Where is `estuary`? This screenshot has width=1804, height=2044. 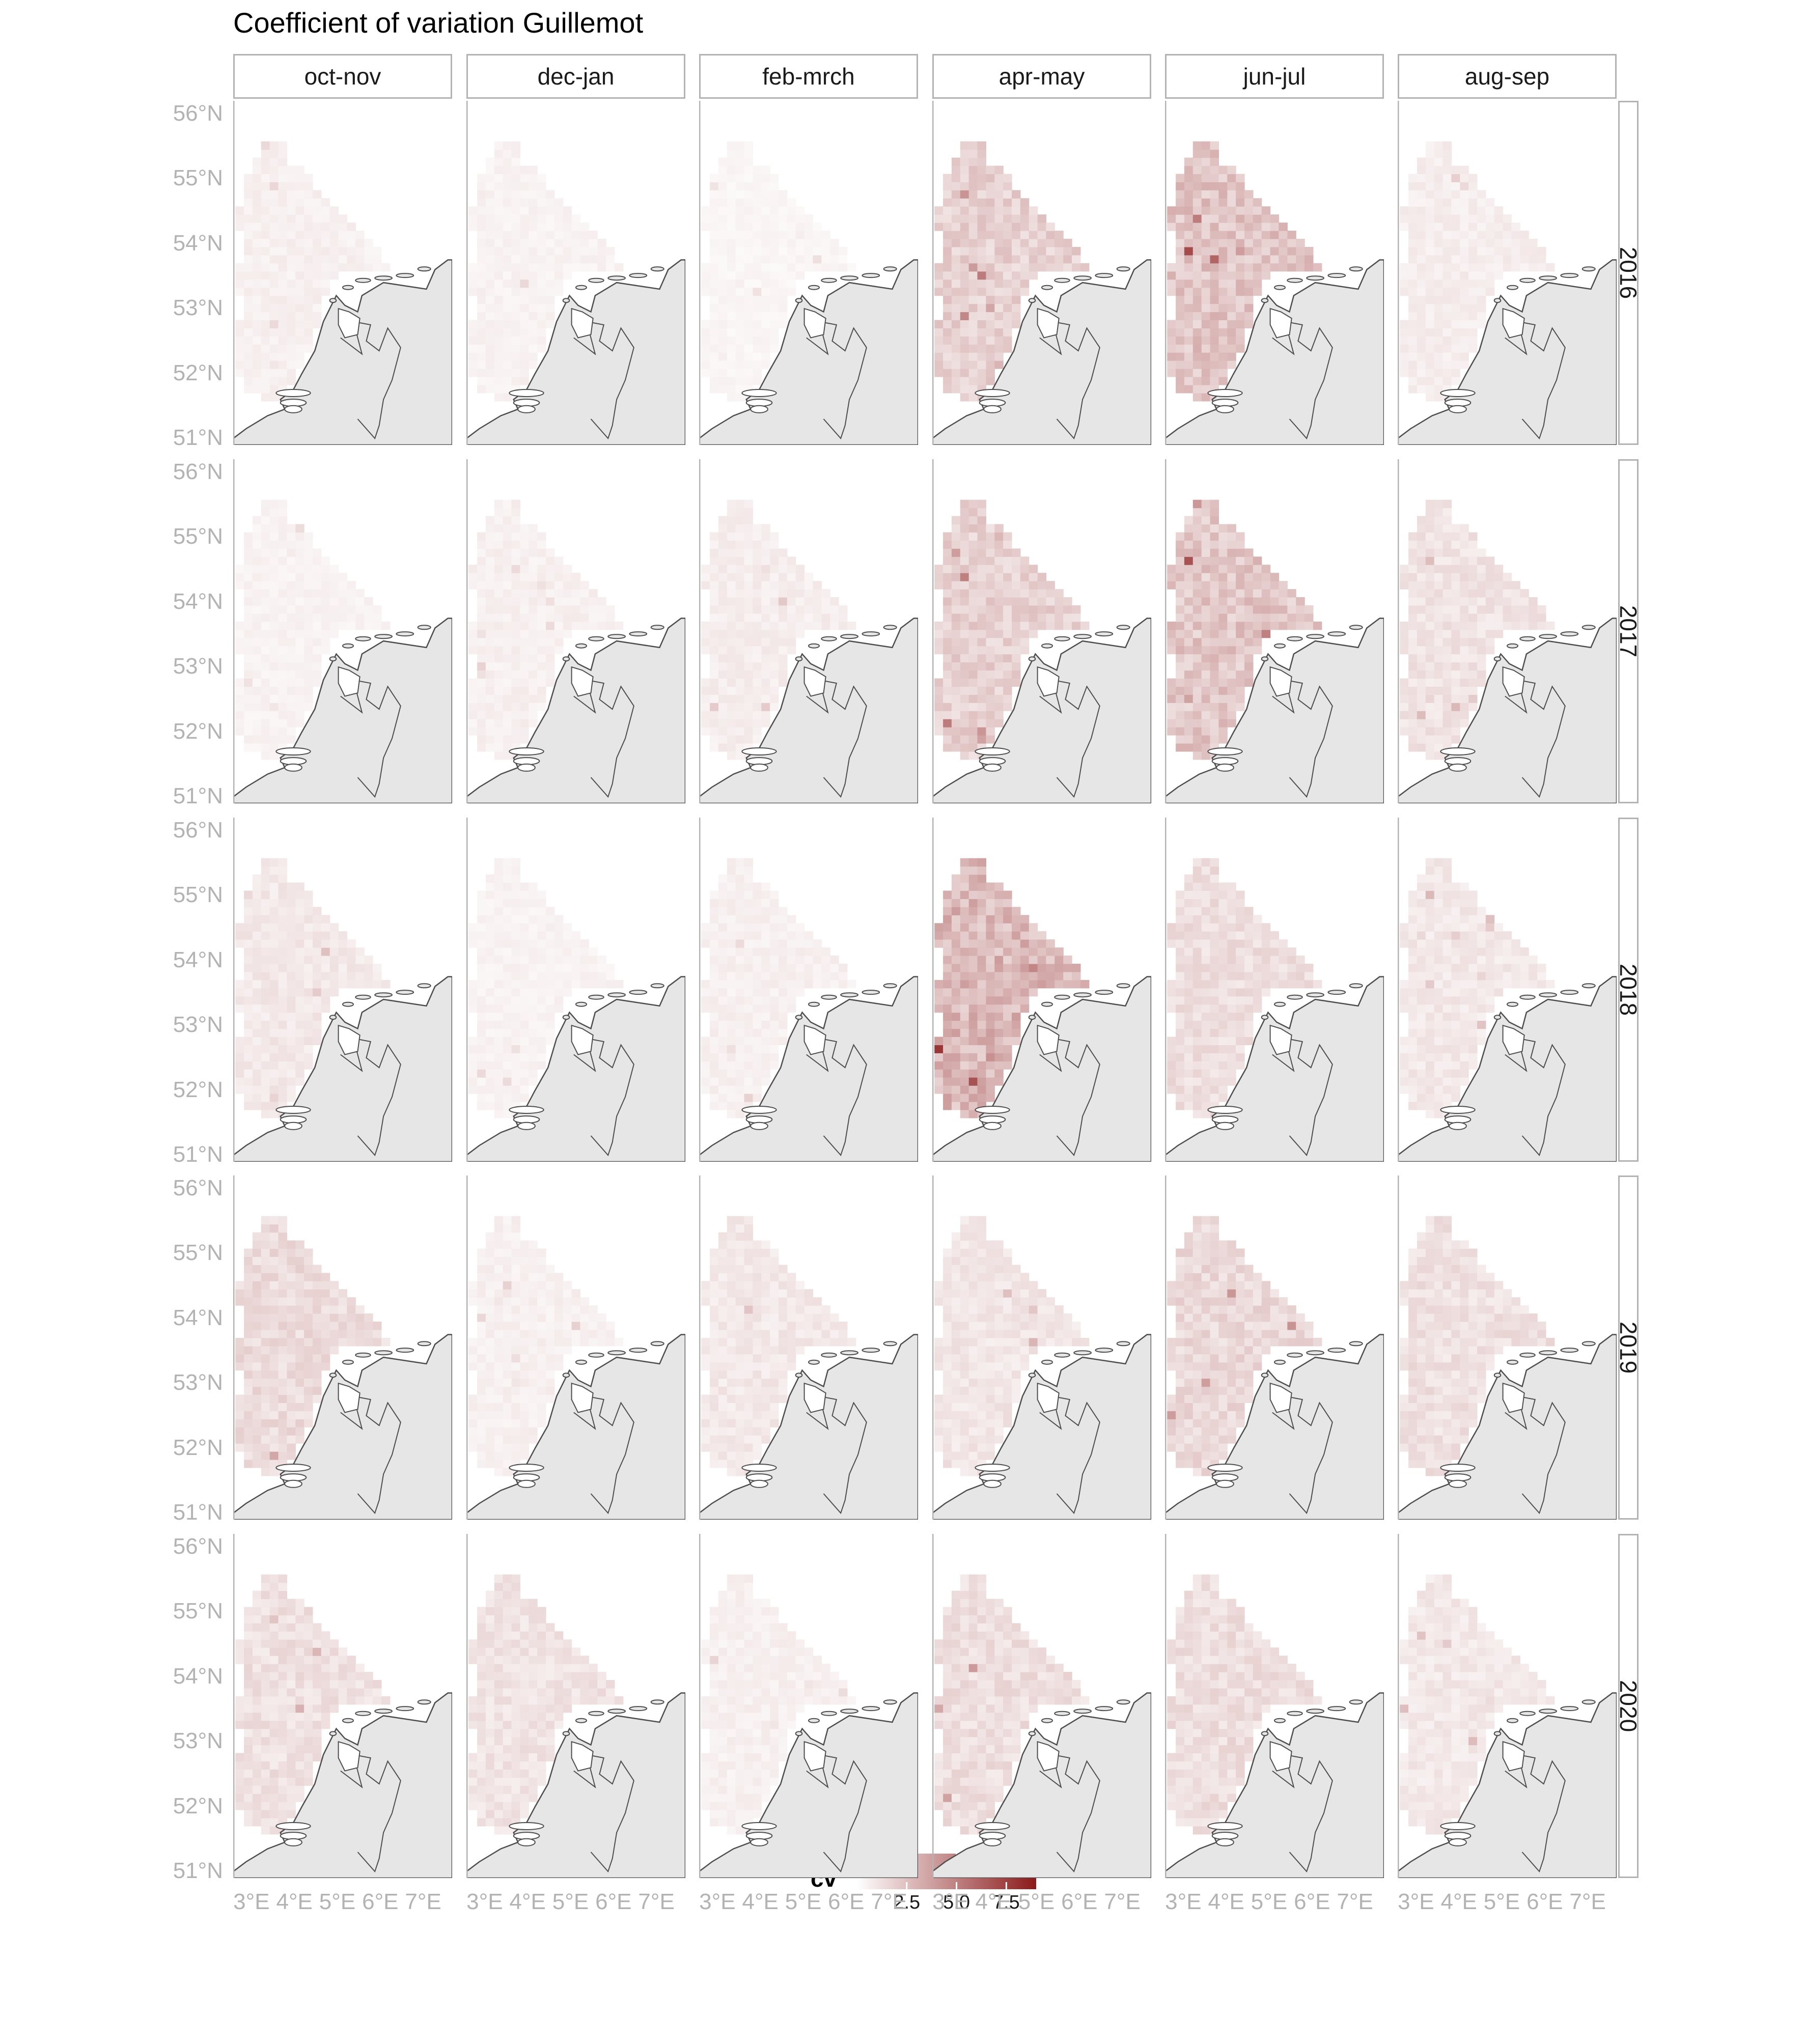 estuary is located at coordinates (293, 393).